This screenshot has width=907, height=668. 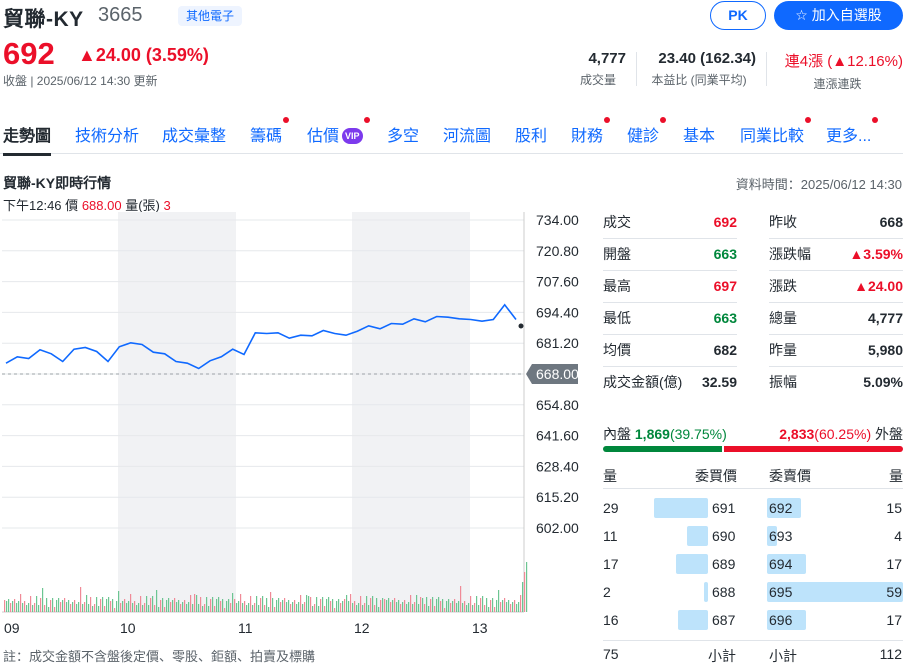 What do you see at coordinates (467, 136) in the screenshot?
I see `tab-river: 河流圖` at bounding box center [467, 136].